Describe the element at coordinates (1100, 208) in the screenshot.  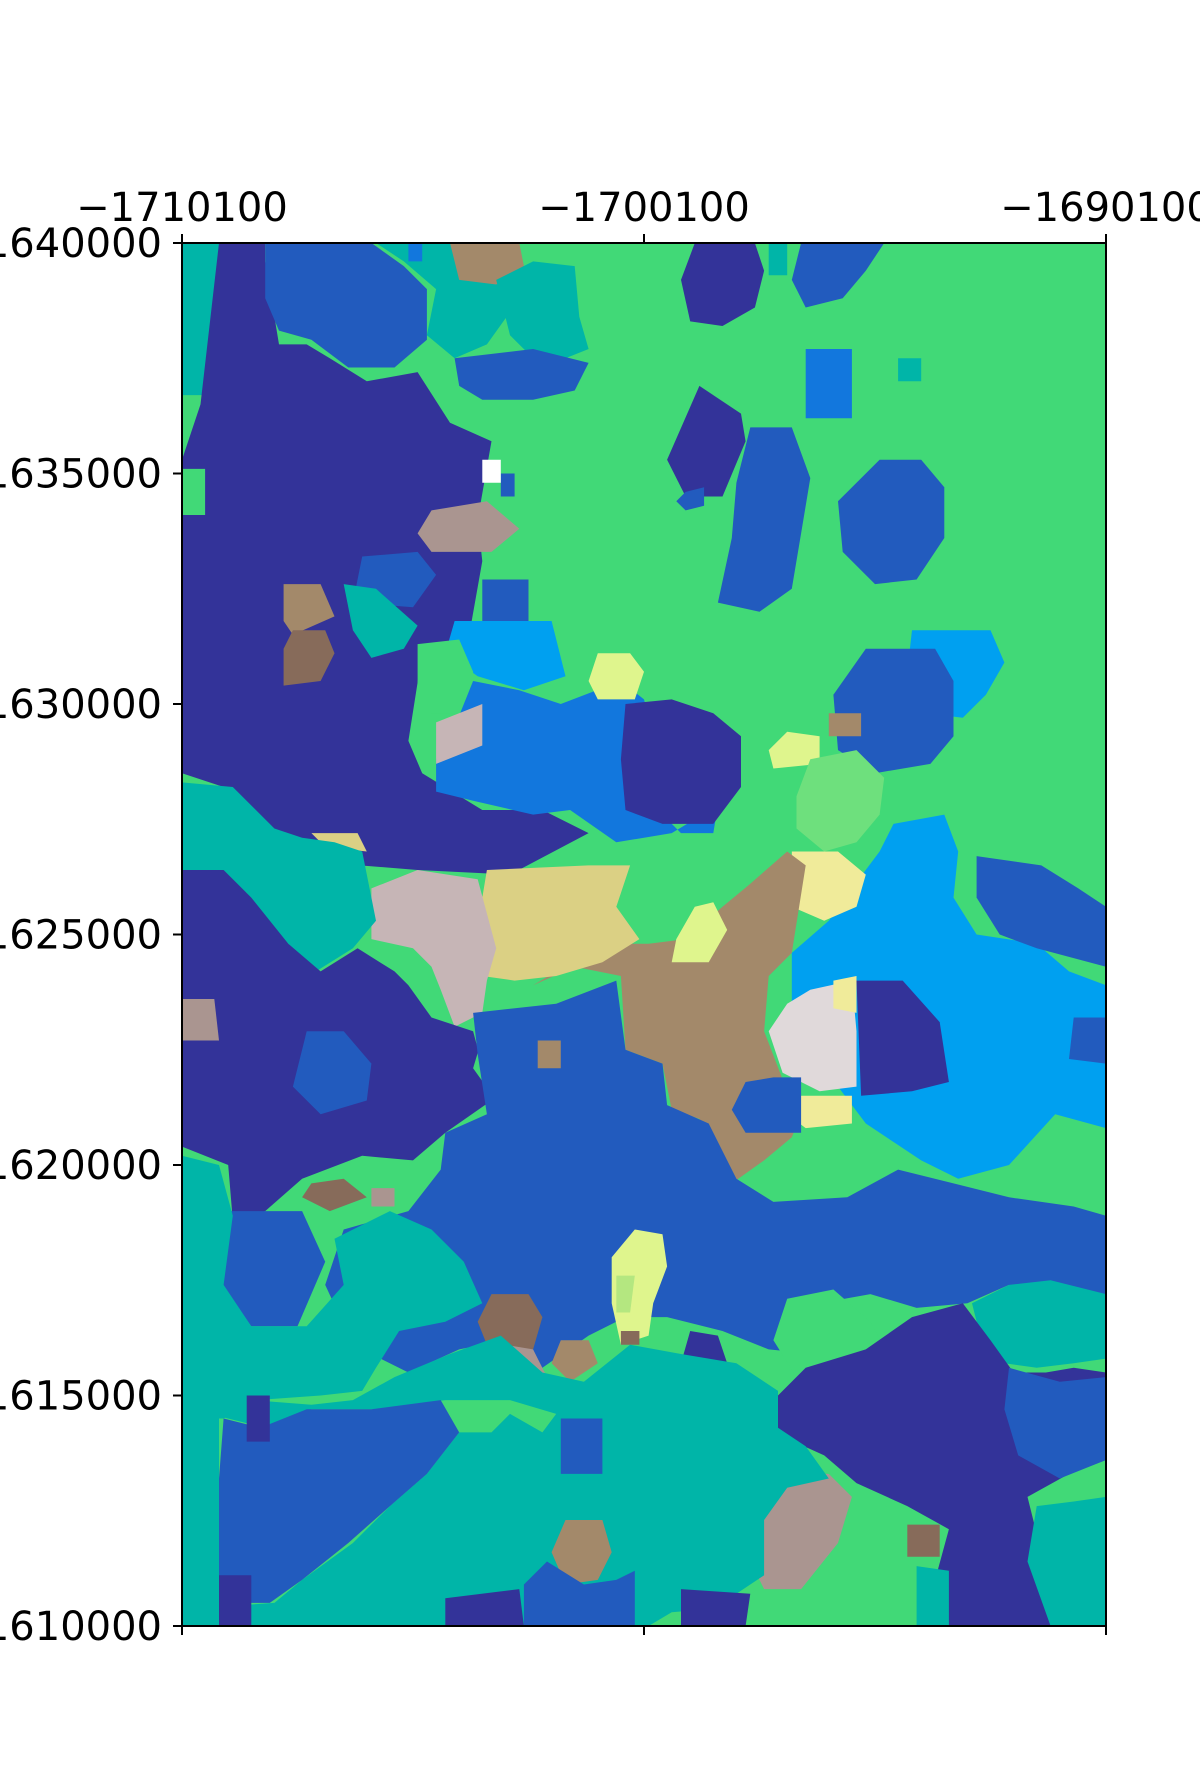
I see `x-tick-label: −1690100` at that location.